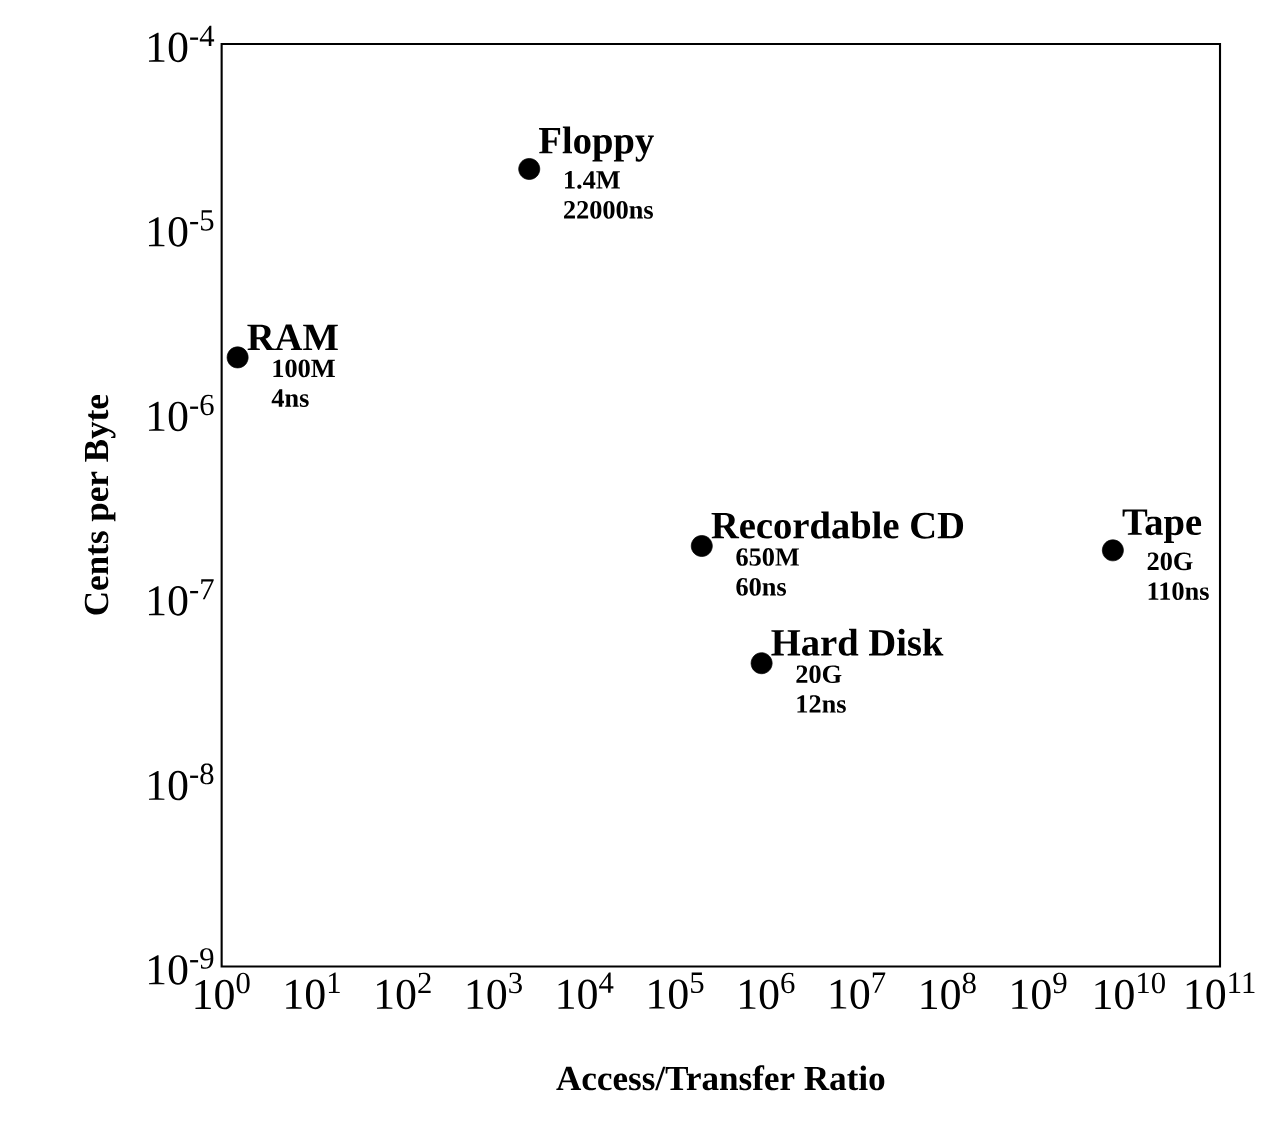 The height and width of the screenshot is (1141, 1263). Describe the element at coordinates (857, 642) in the screenshot. I see `annotation: Hard Disk` at that location.